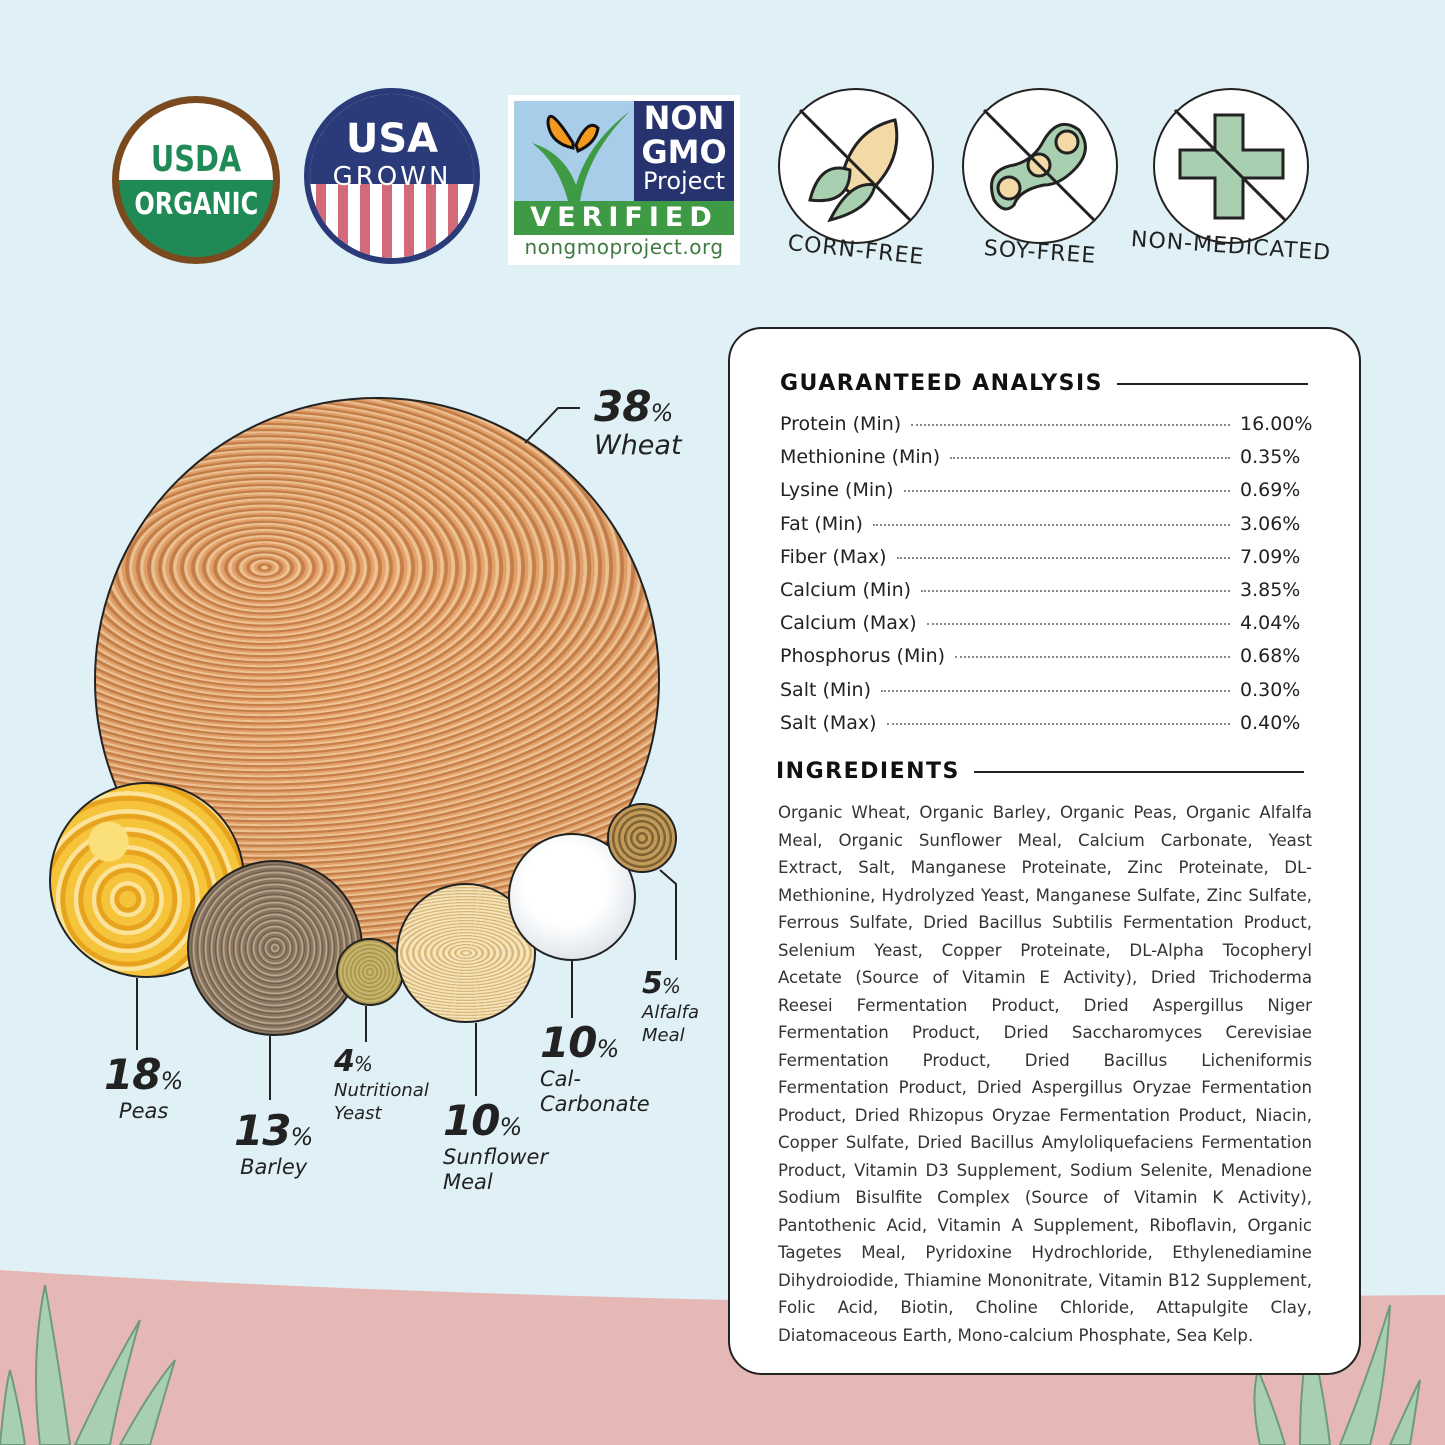  I want to click on organic-text: ORGANIC, so click(196, 204).